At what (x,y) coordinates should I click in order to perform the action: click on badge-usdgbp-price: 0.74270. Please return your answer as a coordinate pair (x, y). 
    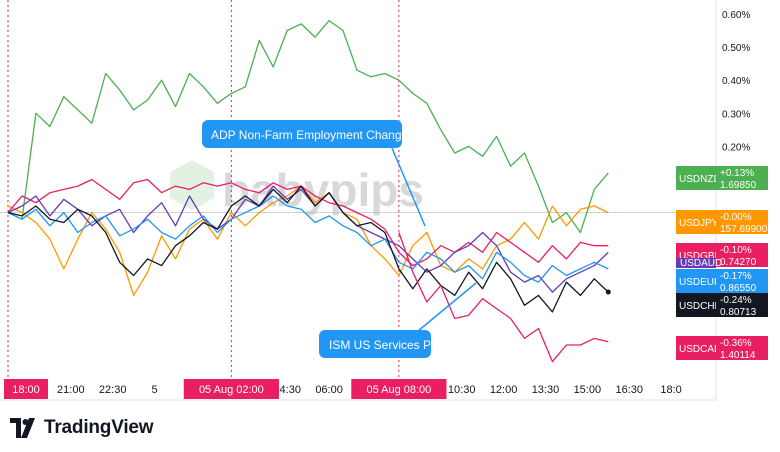
    Looking at the image, I should click on (738, 262).